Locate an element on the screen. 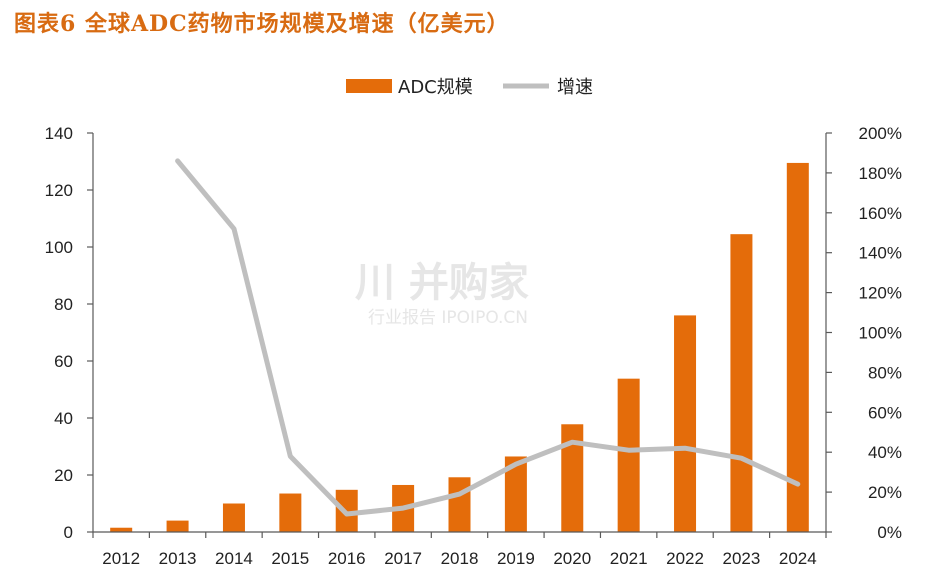 The height and width of the screenshot is (571, 929). right-tick-label: 0% is located at coordinates (889, 532).